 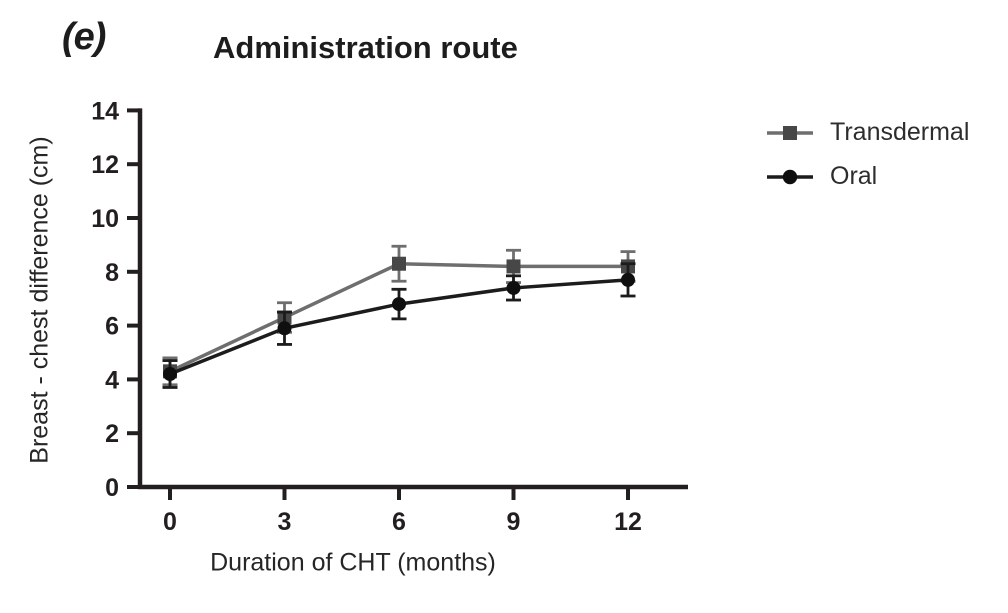 What do you see at coordinates (854, 176) in the screenshot?
I see `legend-label-oral: Oral` at bounding box center [854, 176].